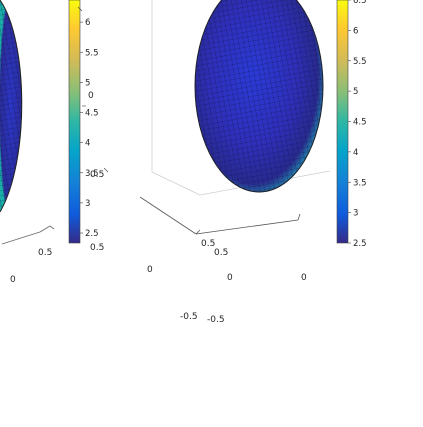 The height and width of the screenshot is (427, 423). What do you see at coordinates (189, 317) in the screenshot?
I see `middle-axis-tick-label-3: -0.5` at bounding box center [189, 317].